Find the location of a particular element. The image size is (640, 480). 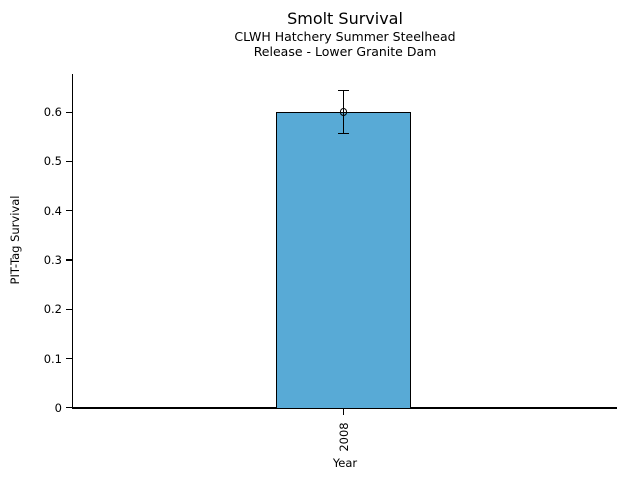

y-tick-label: 0 is located at coordinates (58, 407).